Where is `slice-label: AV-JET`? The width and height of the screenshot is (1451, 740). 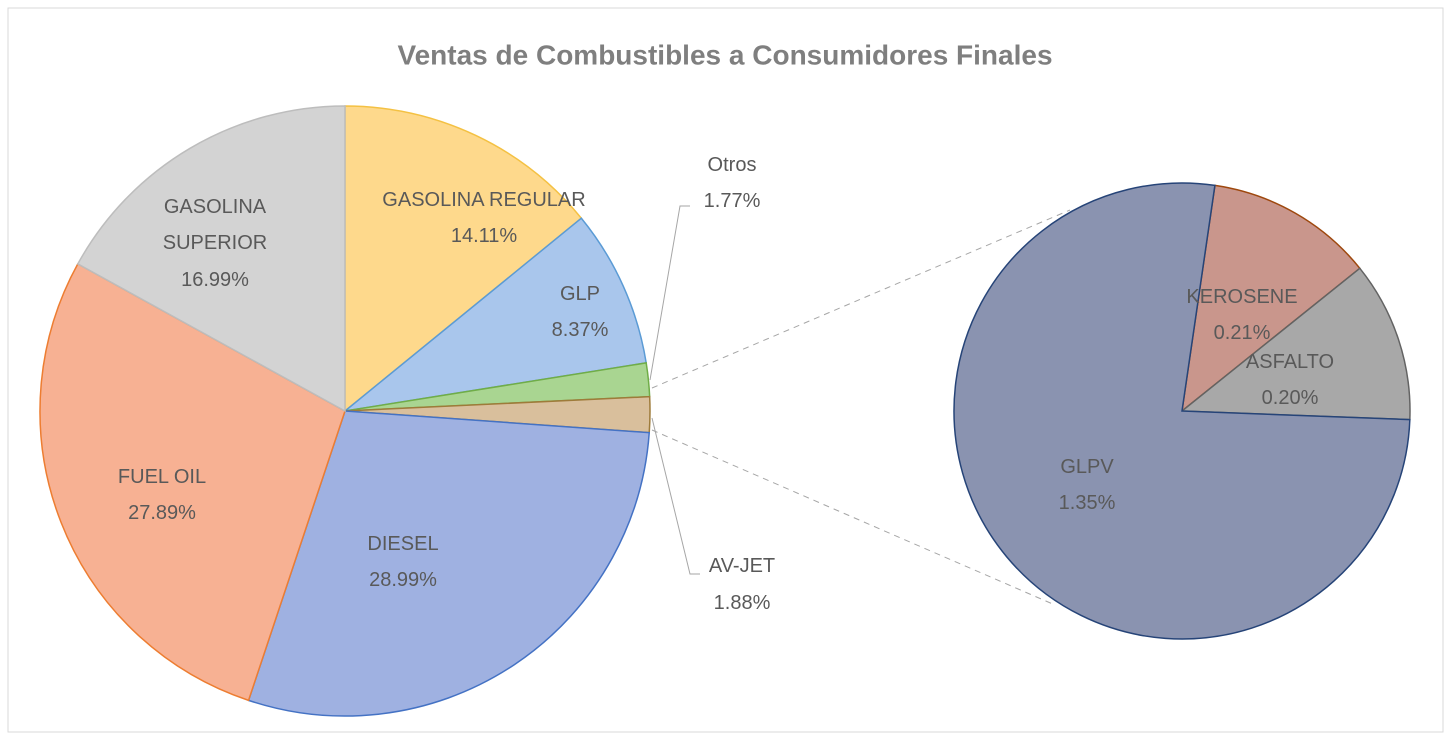
slice-label: AV-JET is located at coordinates (742, 566).